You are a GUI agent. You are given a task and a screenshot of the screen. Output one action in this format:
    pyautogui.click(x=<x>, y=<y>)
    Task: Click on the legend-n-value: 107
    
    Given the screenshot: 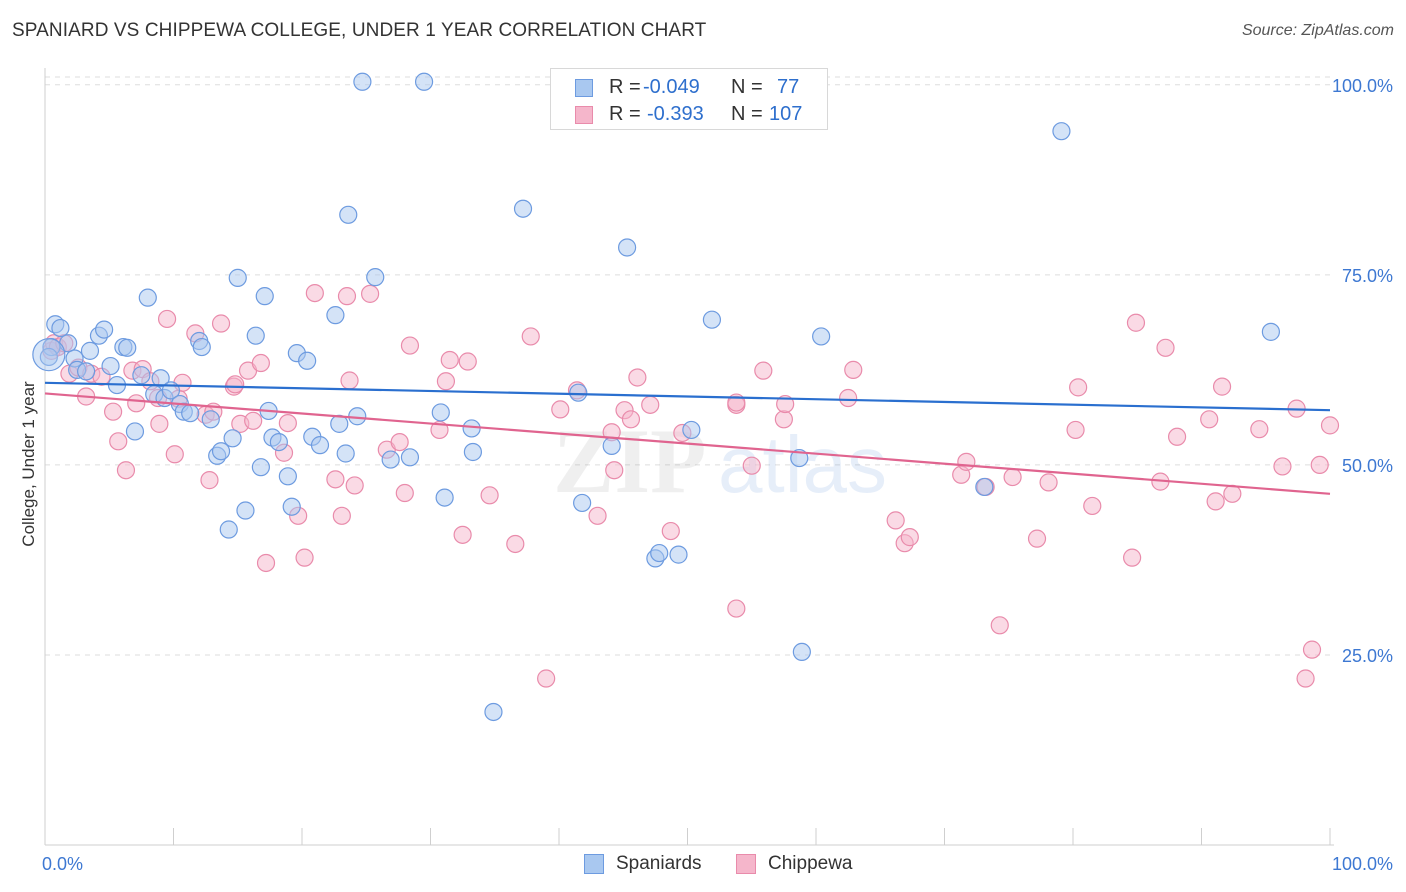 What is the action you would take?
    pyautogui.click(x=786, y=114)
    